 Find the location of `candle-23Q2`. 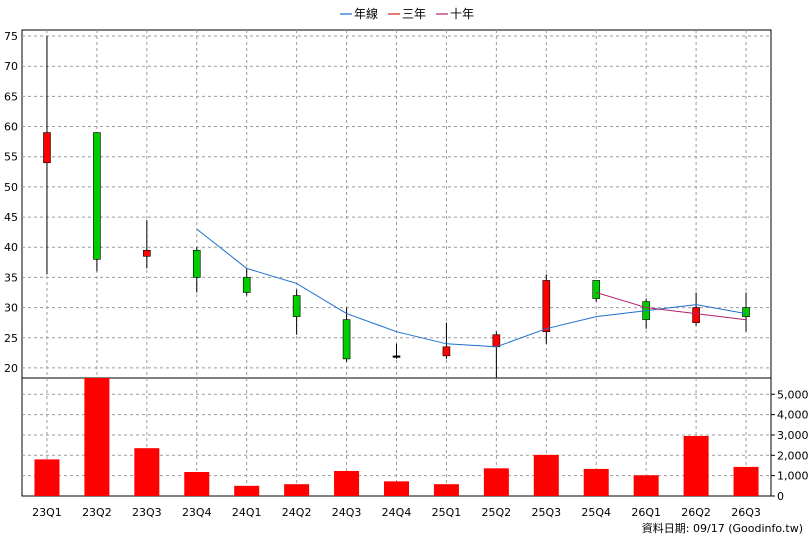

candle-23Q2 is located at coordinates (97, 202).